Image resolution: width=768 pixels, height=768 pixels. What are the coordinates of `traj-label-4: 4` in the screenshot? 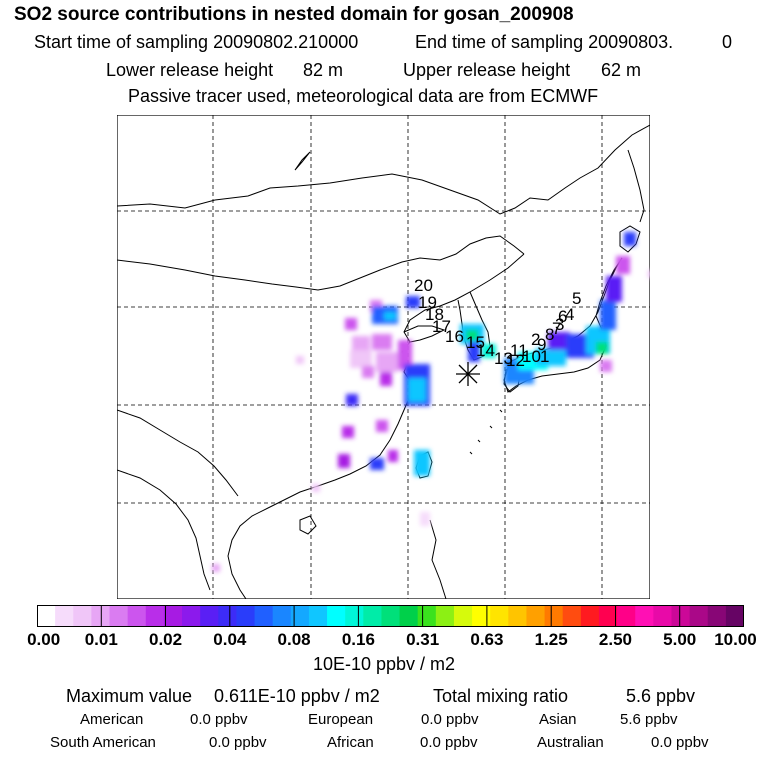 It's located at (569, 314).